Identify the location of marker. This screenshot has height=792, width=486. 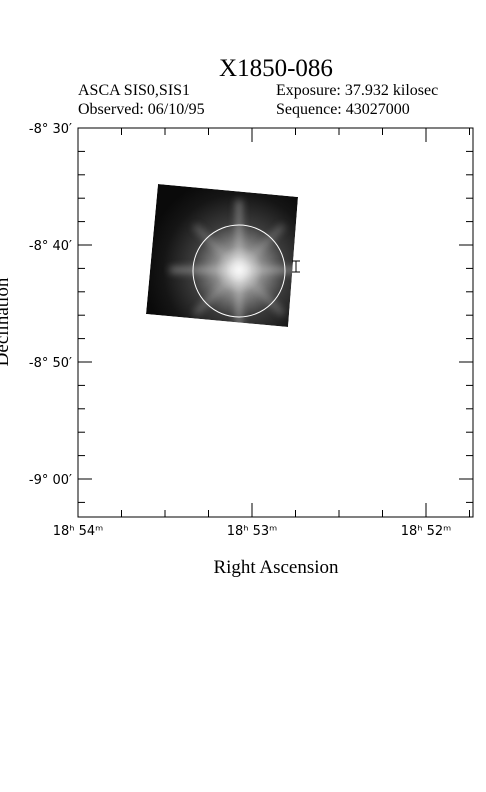
(296, 266).